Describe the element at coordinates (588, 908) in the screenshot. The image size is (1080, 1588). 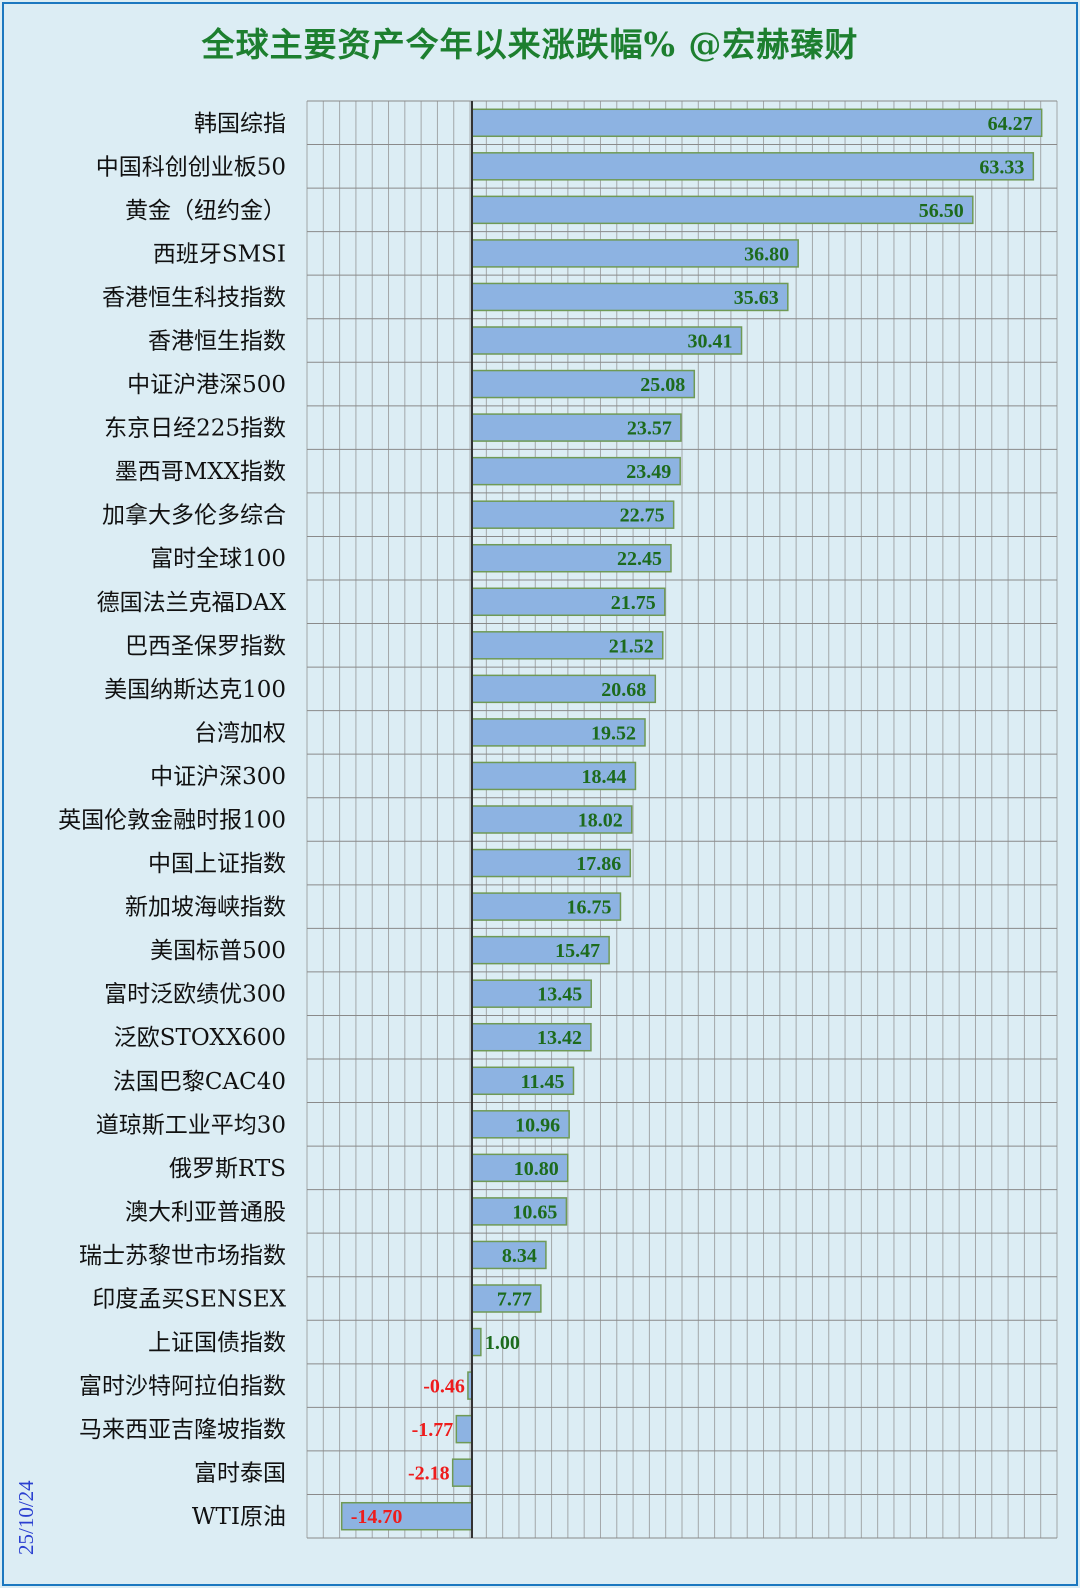
I see `value-label: 16.75` at that location.